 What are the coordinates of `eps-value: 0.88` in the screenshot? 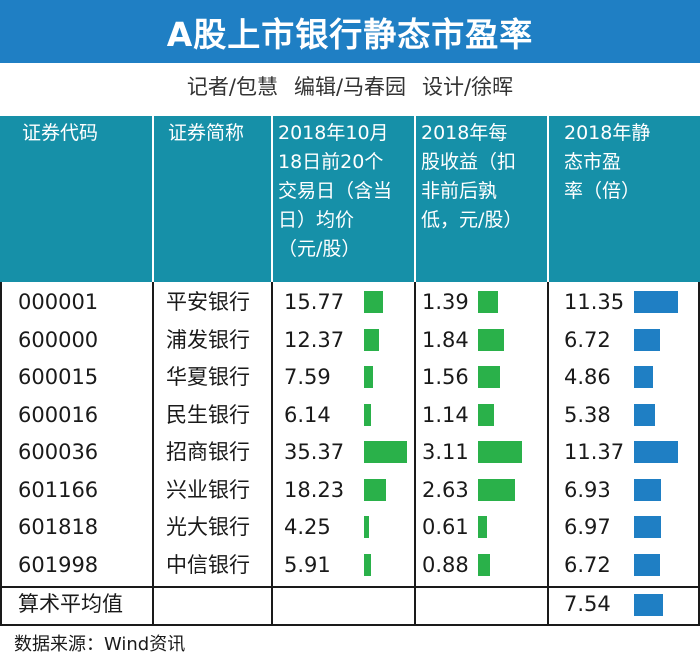 It's located at (445, 564).